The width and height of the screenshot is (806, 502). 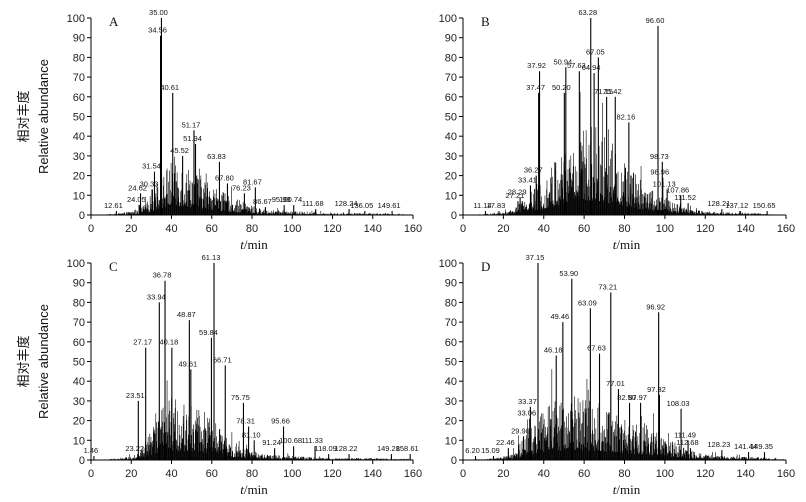 What do you see at coordinates (587, 302) in the screenshot?
I see `peak-label-d-10: 63.09` at bounding box center [587, 302].